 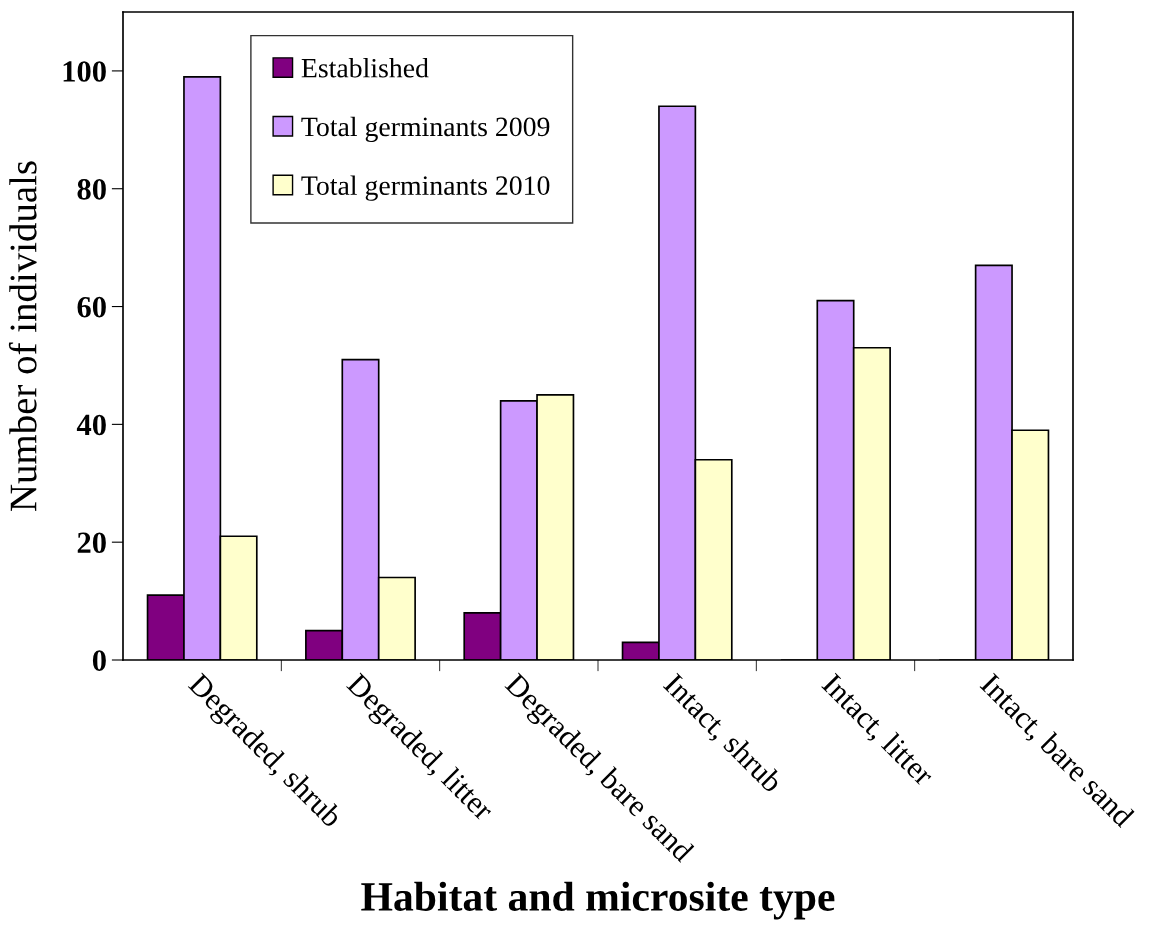 What do you see at coordinates (425, 129) in the screenshot?
I see `legend-label: Total germinants 2009` at bounding box center [425, 129].